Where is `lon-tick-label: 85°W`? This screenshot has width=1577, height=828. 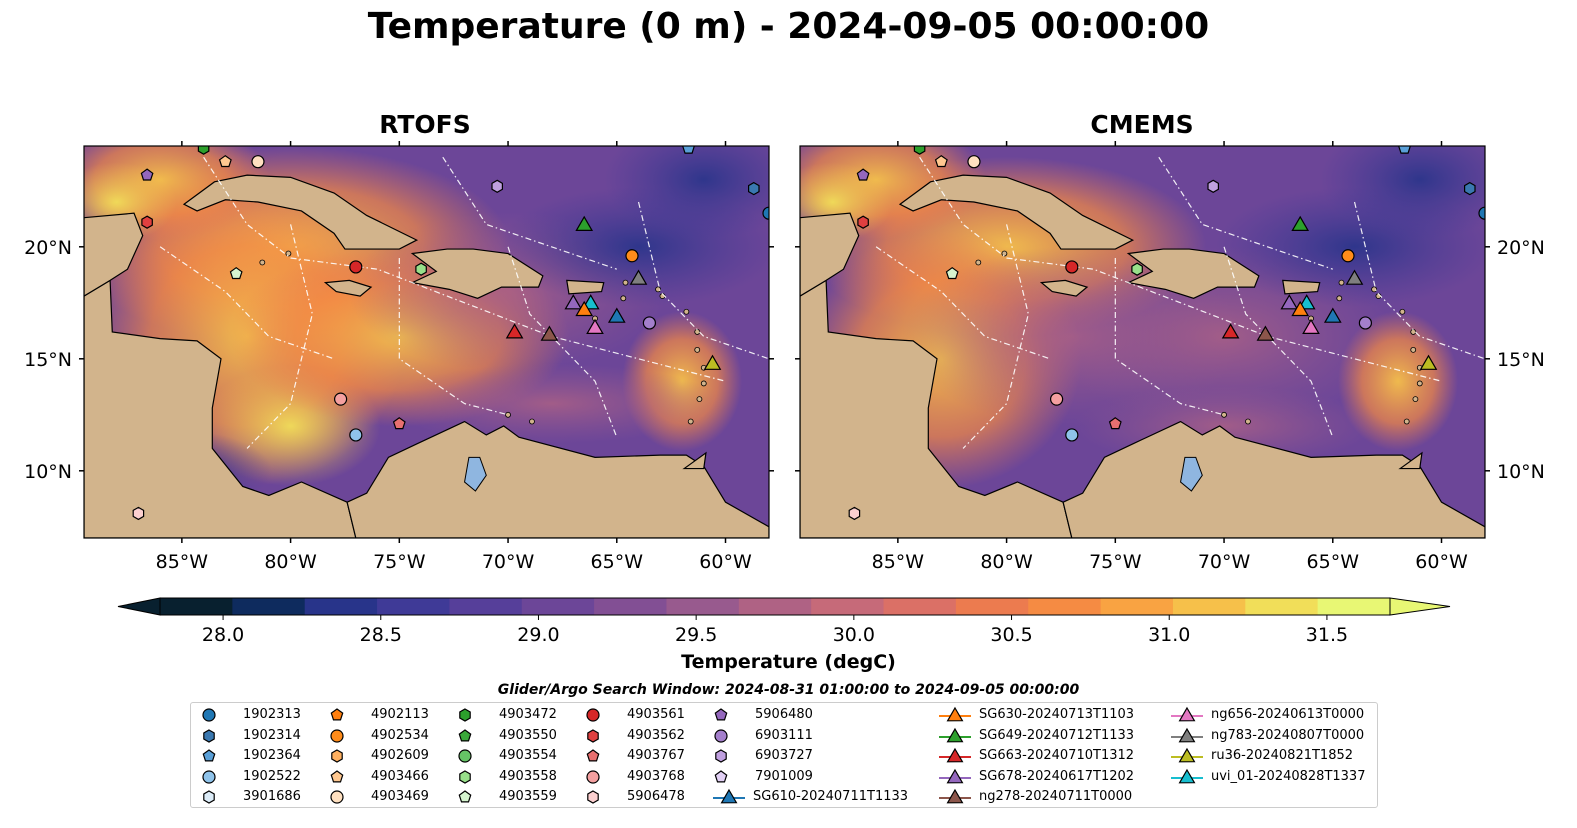 lon-tick-label: 85°W is located at coordinates (898, 562).